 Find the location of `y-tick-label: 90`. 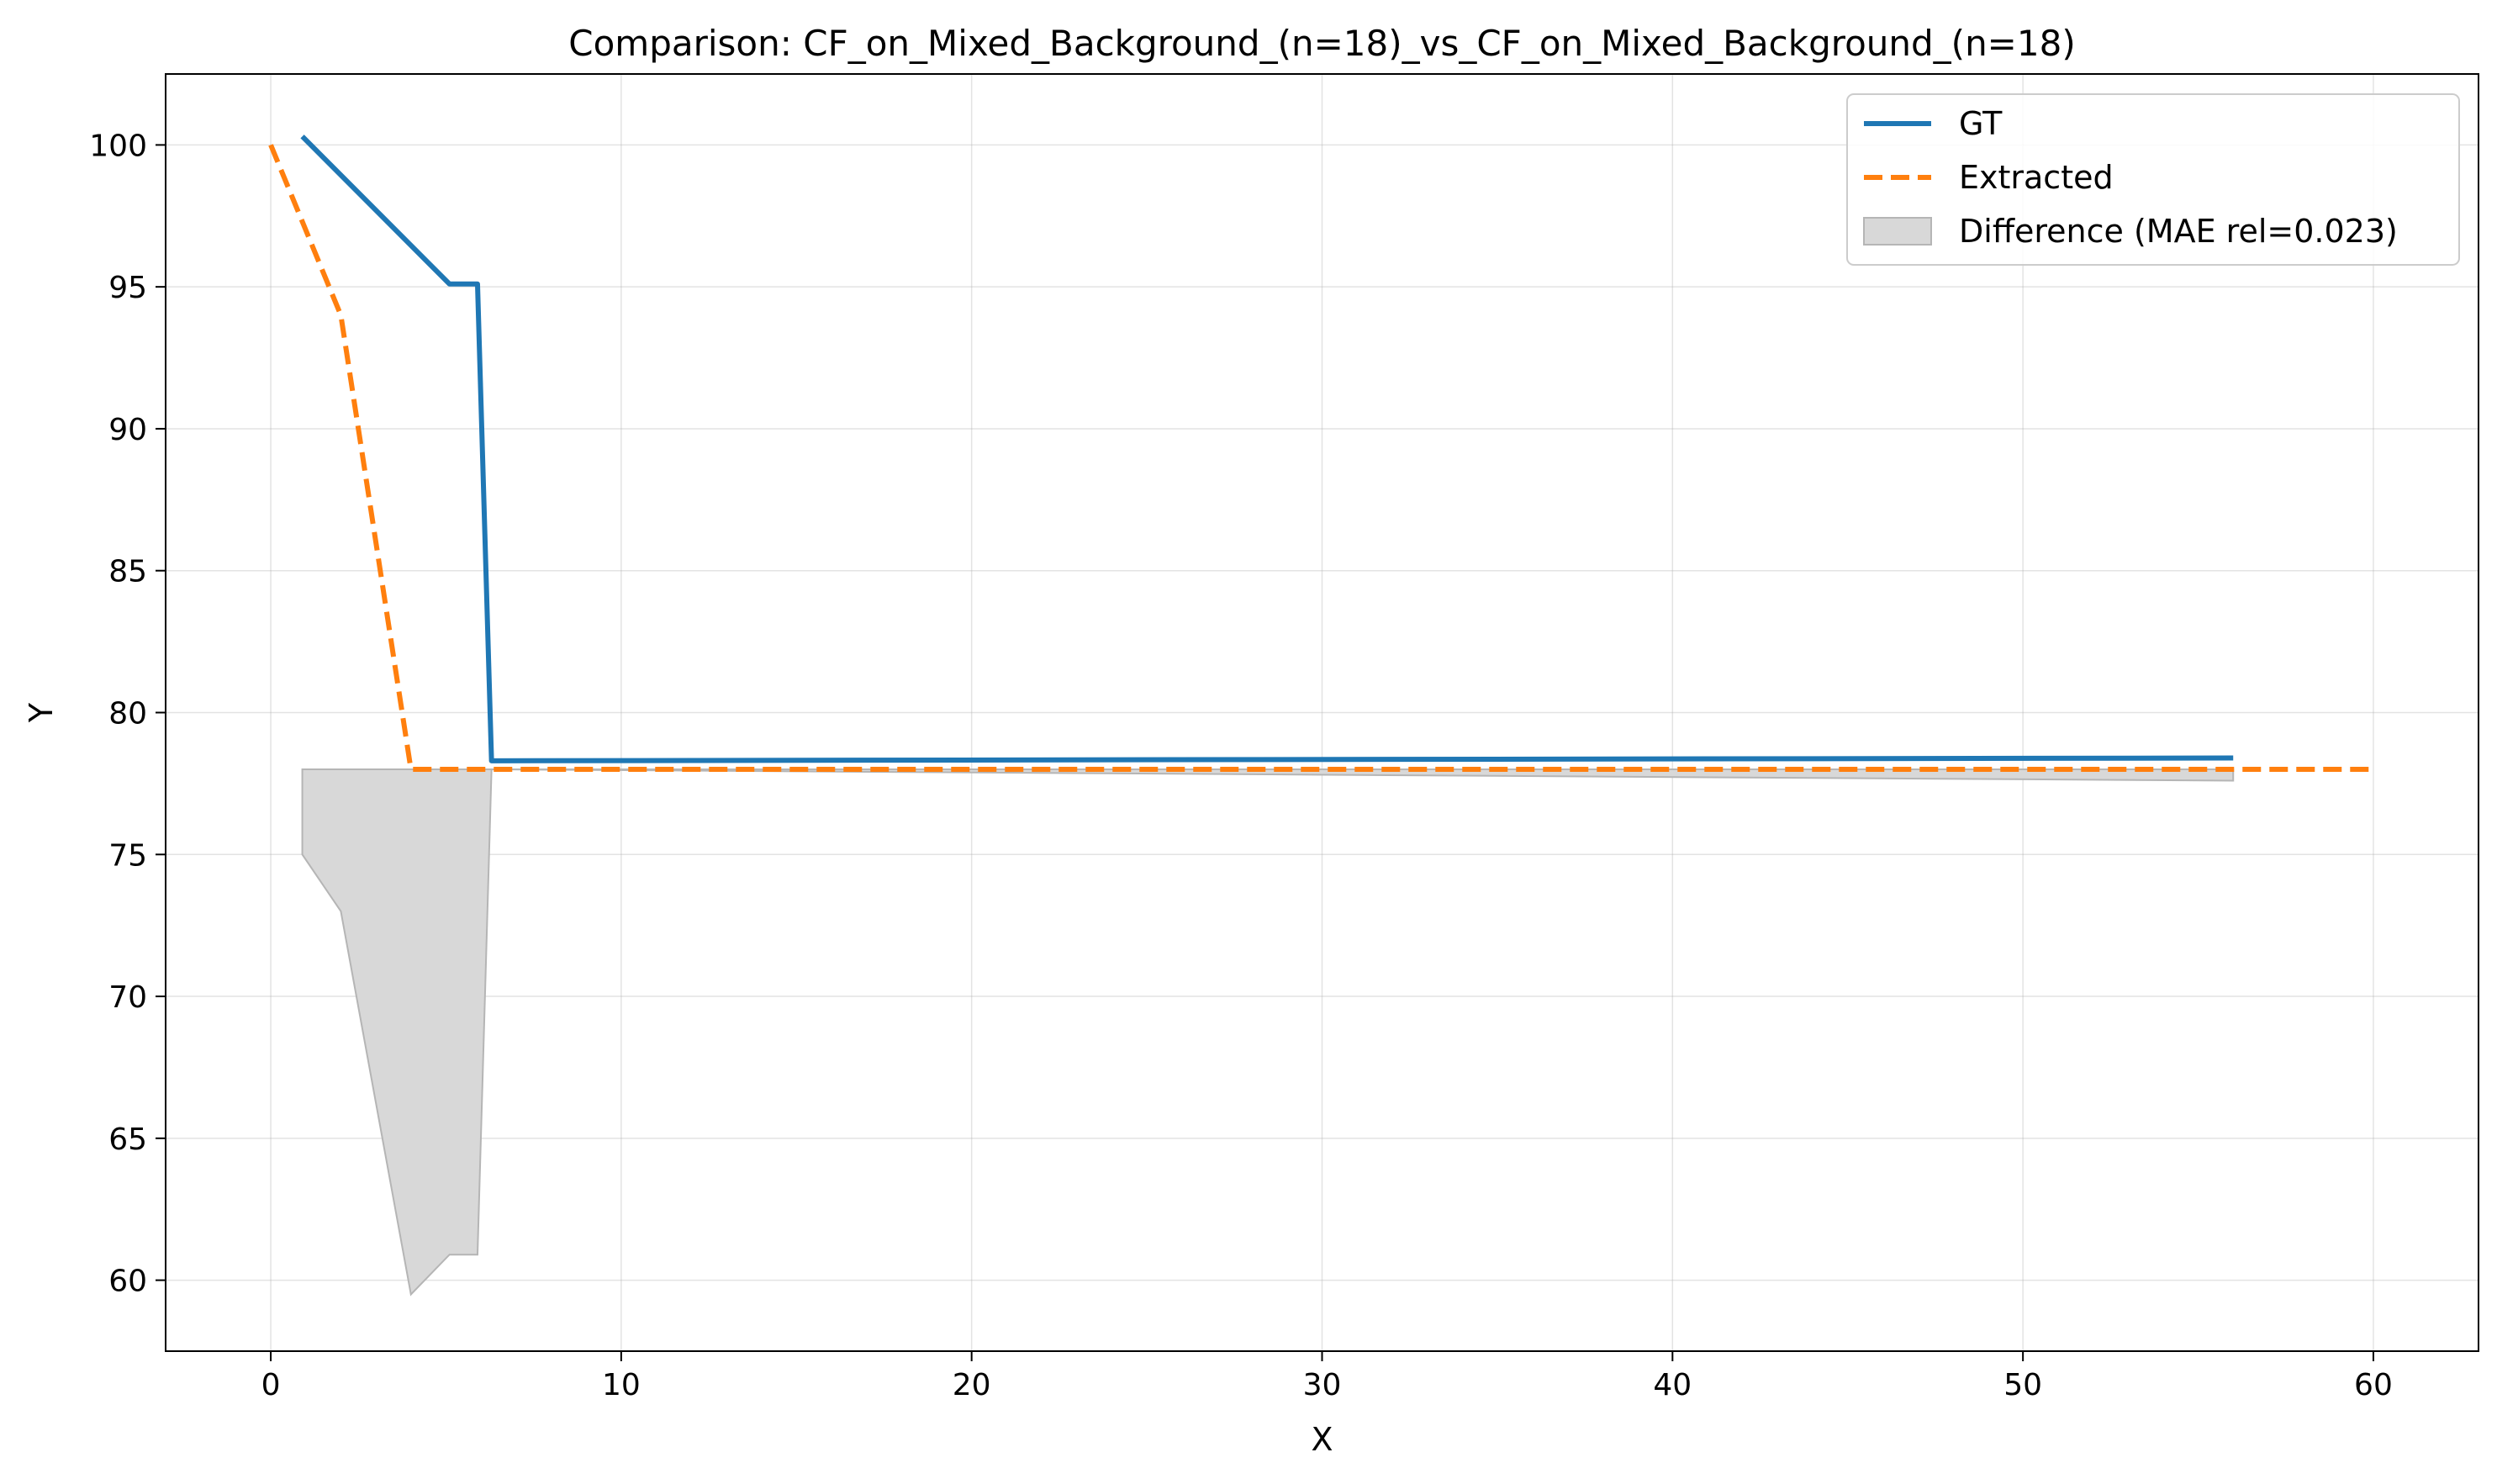

y-tick-label: 90 is located at coordinates (128, 430).